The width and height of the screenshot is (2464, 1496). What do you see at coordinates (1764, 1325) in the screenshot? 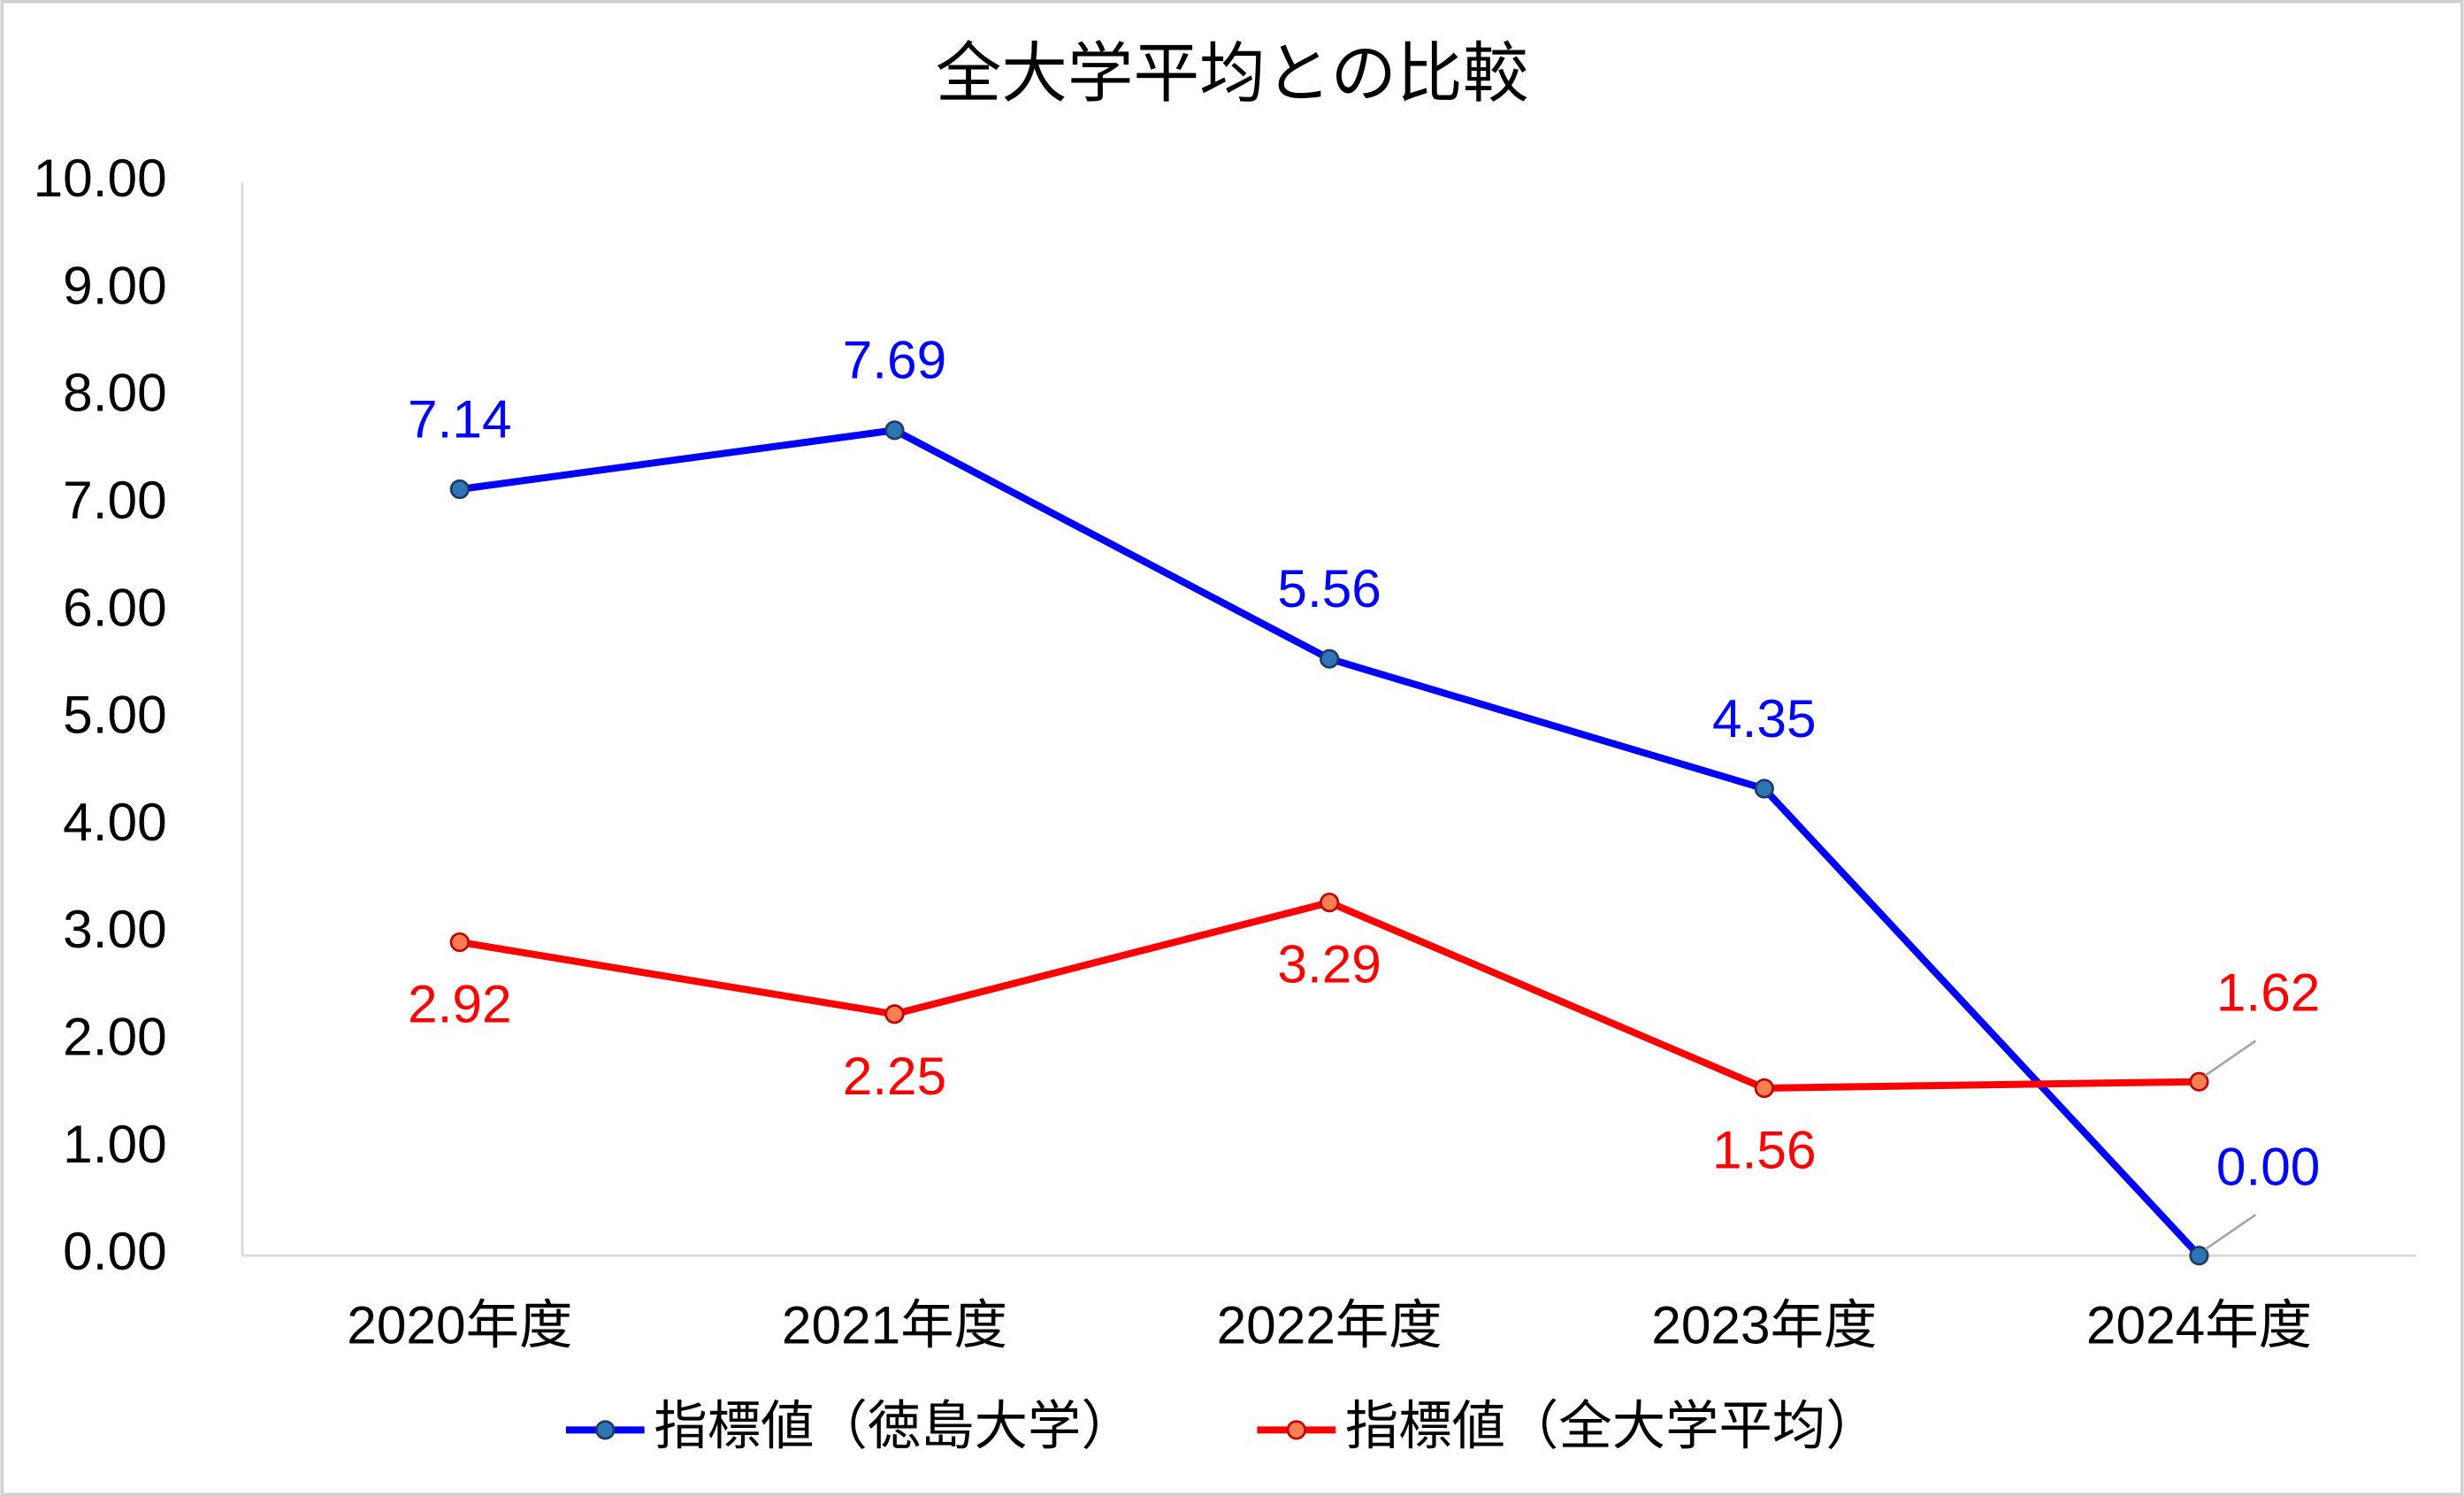
I see `x-tick-label: 2023年度` at bounding box center [1764, 1325].